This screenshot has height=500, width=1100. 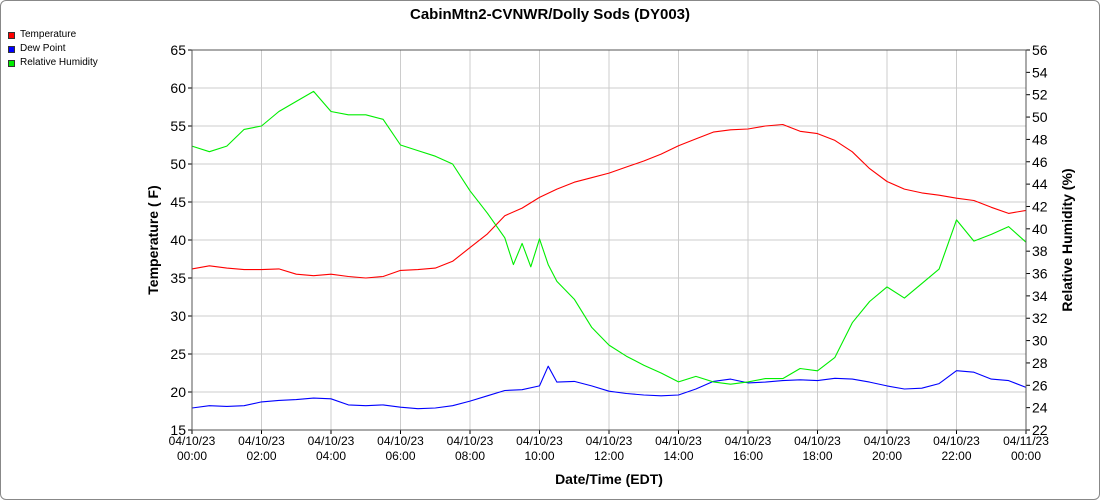 What do you see at coordinates (1026, 441) in the screenshot?
I see `x-tick-label-date: 04/11/23` at bounding box center [1026, 441].